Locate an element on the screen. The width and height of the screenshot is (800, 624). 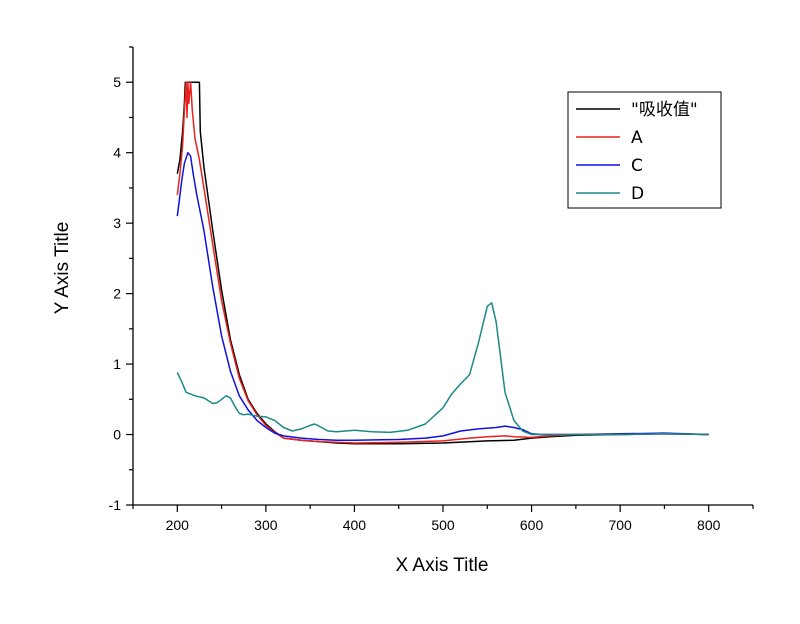
x-tick-label: 300 is located at coordinates (266, 525).